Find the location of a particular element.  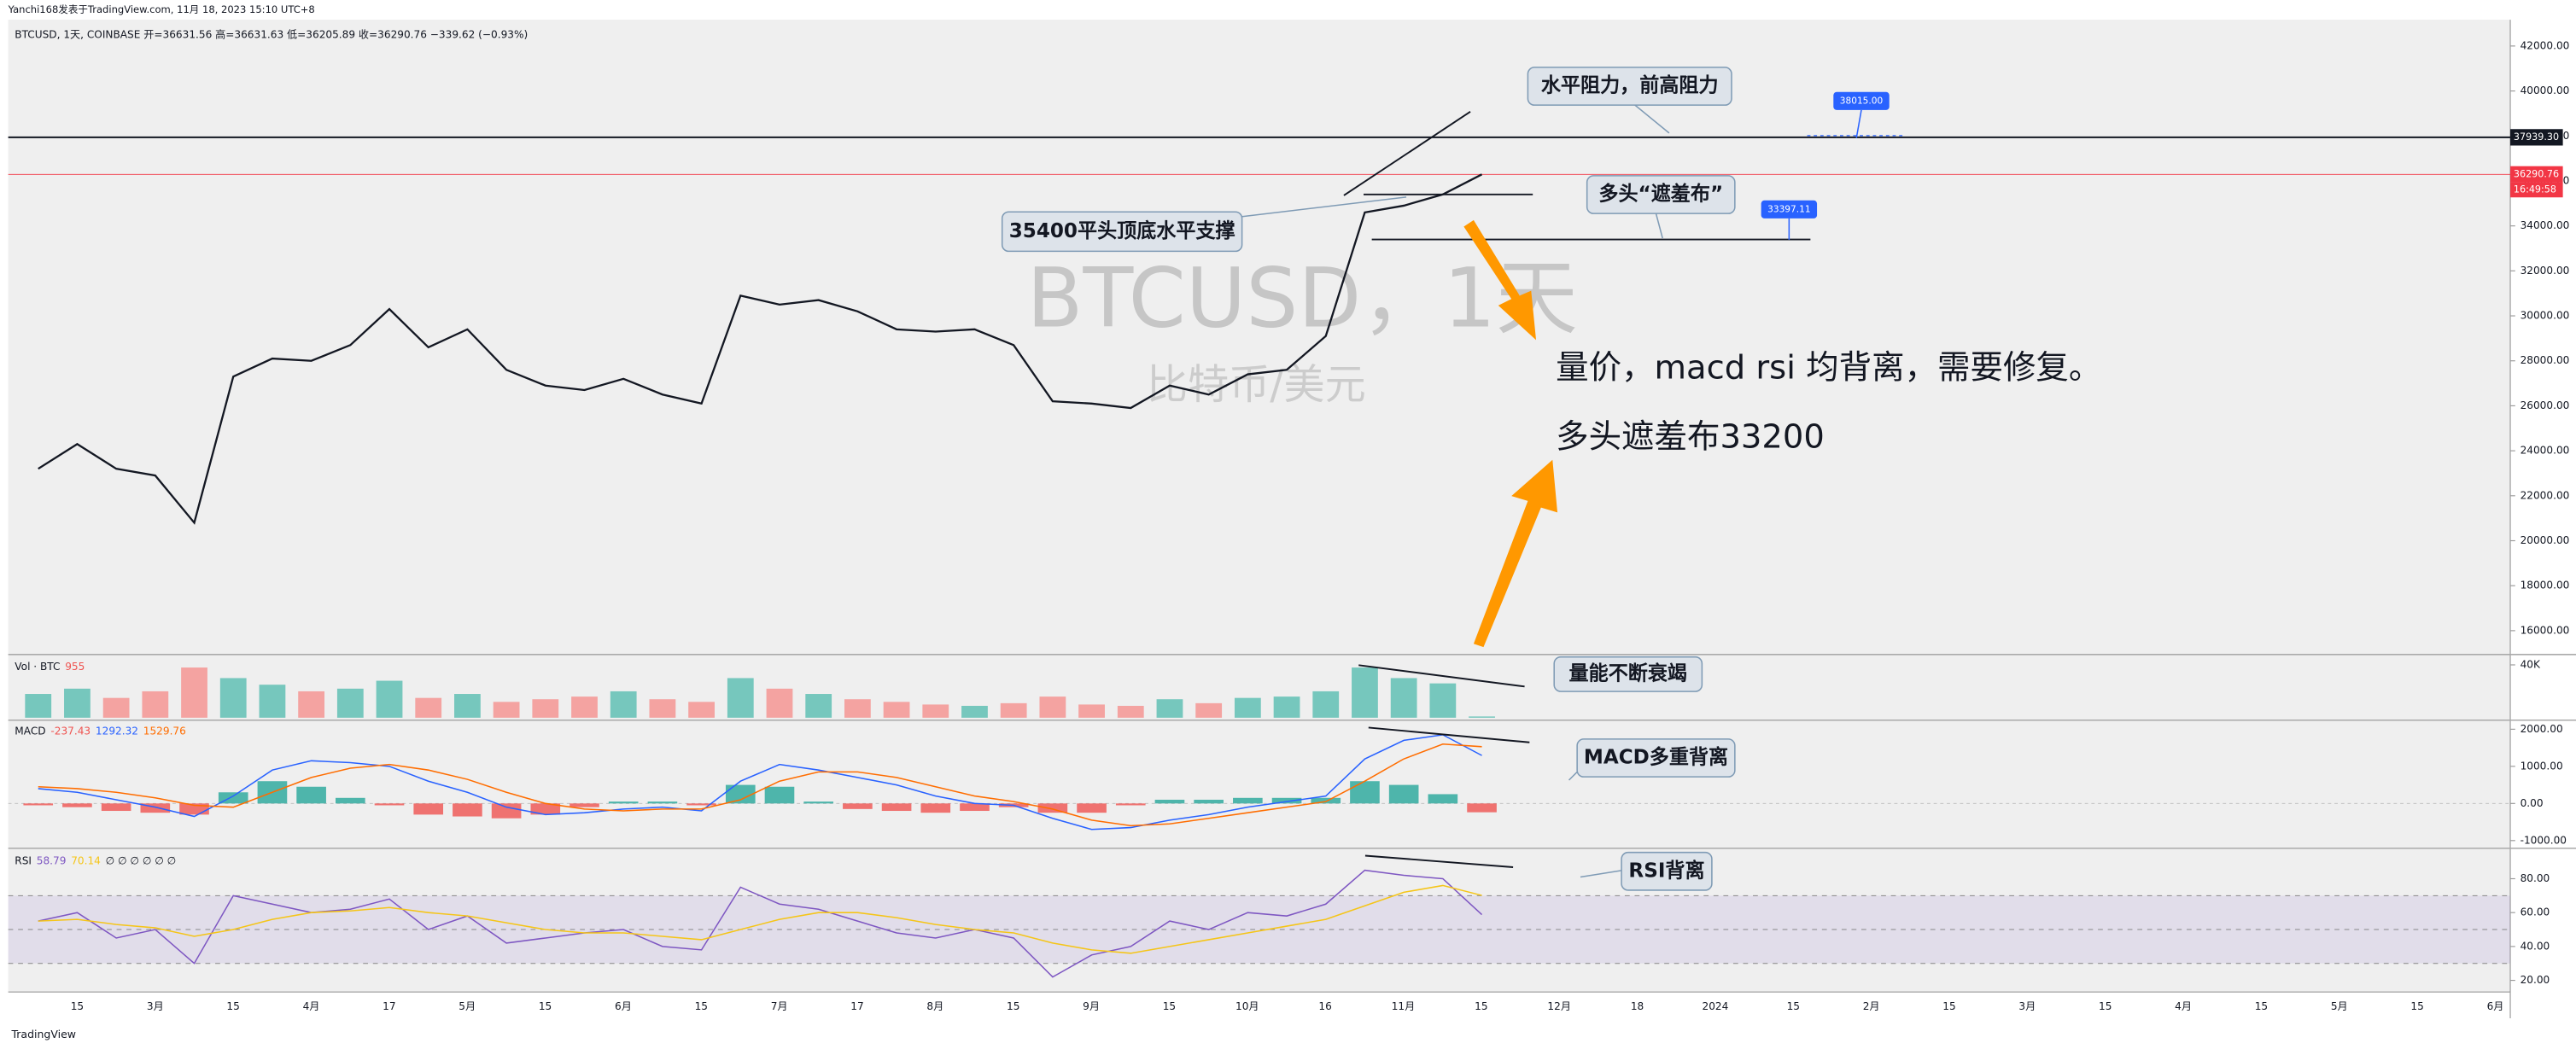

watermark-symbol: BTCUSD，1天 is located at coordinates (1302, 298).